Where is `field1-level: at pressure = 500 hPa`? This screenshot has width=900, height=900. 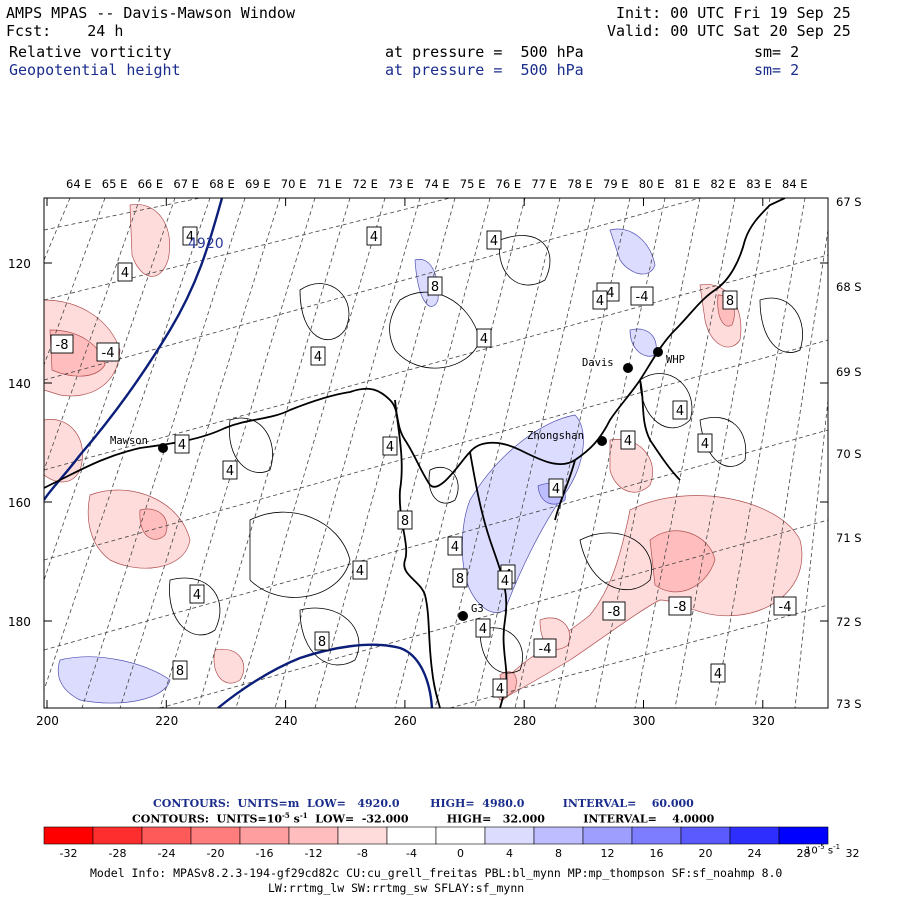
field1-level: at pressure = 500 hPa is located at coordinates (484, 52).